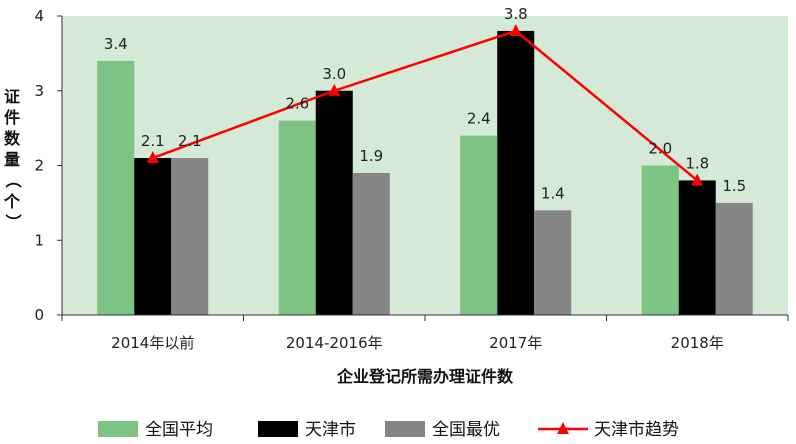 Image resolution: width=796 pixels, height=444 pixels. I want to click on data-label: 1.5, so click(734, 186).